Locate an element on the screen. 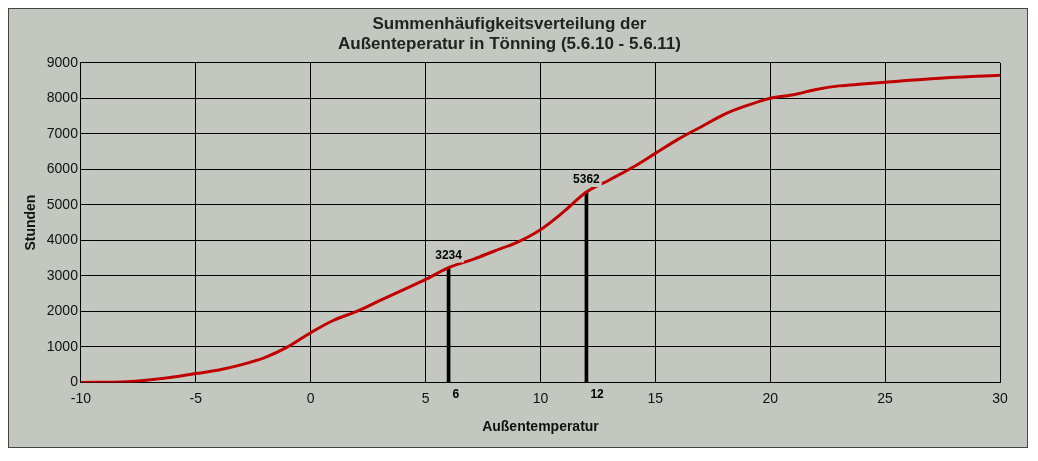  annotation: 6 is located at coordinates (456, 393).